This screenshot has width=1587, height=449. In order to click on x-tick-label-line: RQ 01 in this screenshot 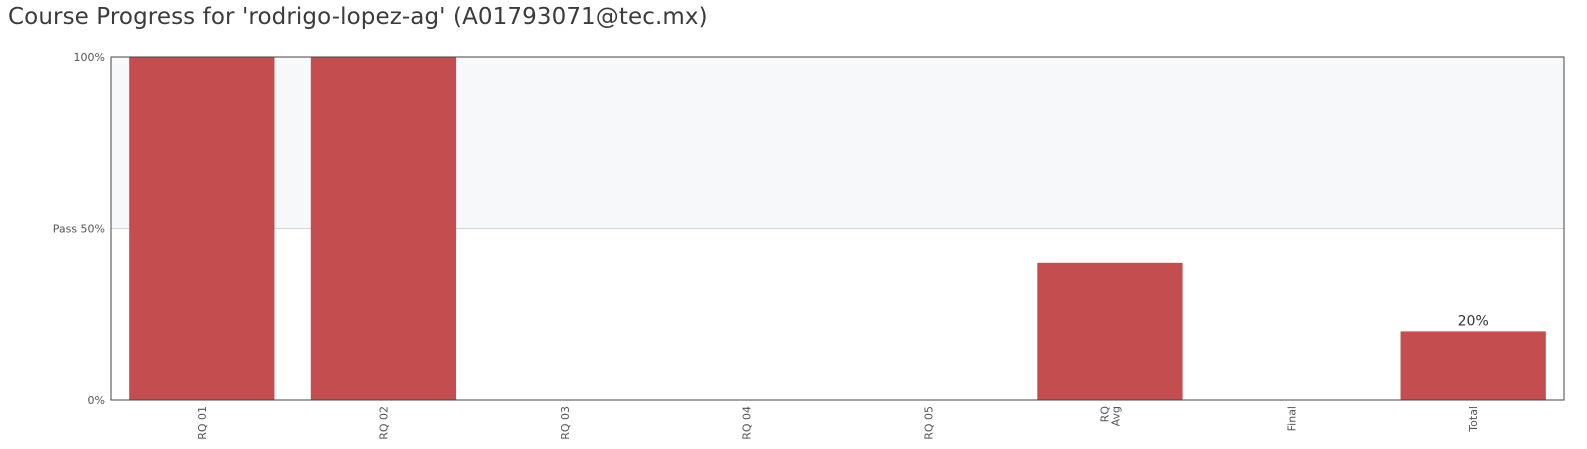, I will do `click(202, 423)`.